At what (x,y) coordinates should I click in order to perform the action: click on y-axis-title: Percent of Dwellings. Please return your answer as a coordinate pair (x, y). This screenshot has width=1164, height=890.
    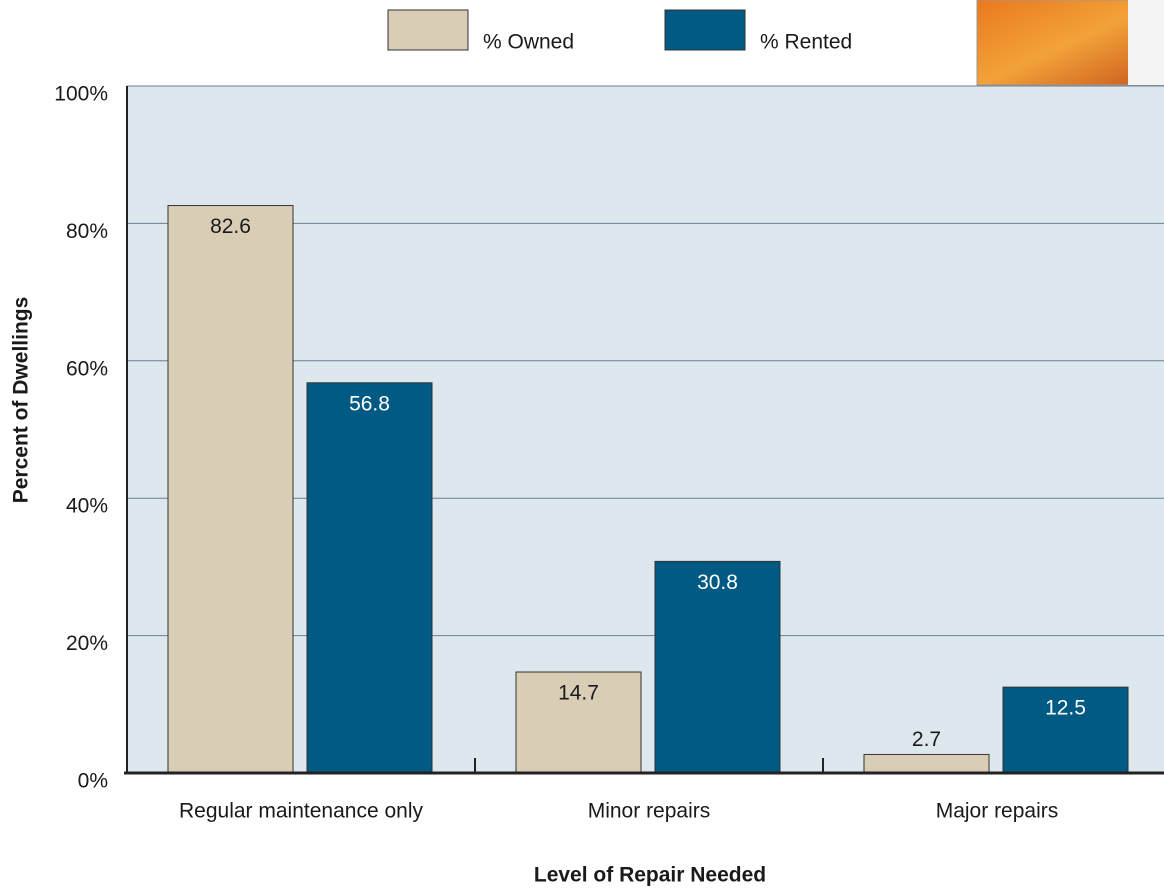
    Looking at the image, I should click on (21, 400).